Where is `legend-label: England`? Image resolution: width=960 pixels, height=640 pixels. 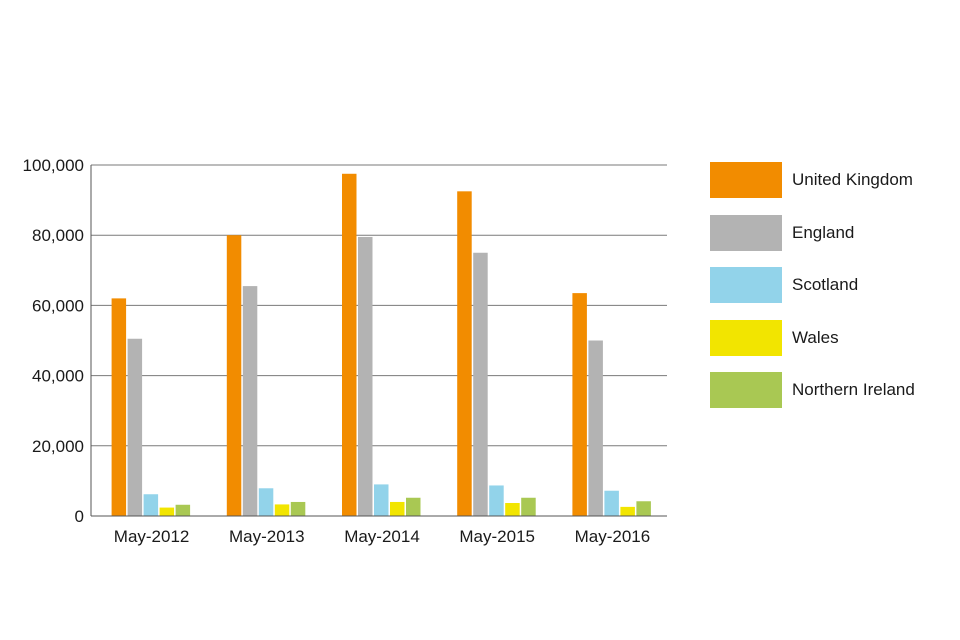 legend-label: England is located at coordinates (823, 232).